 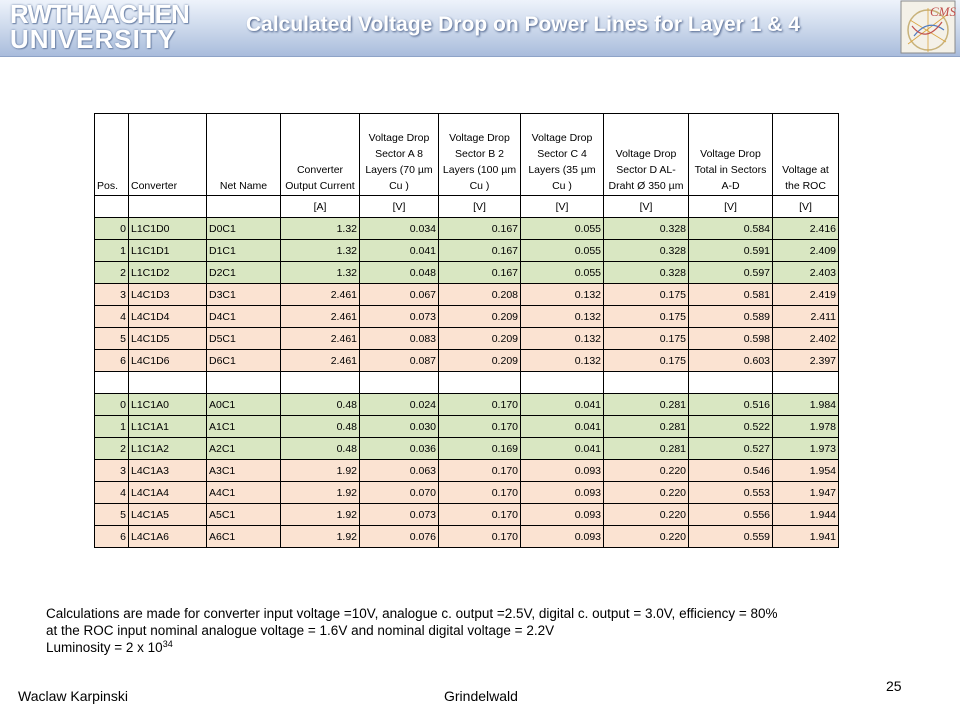 What do you see at coordinates (805, 360) in the screenshot?
I see `cell-roc-voltage: 2.397` at bounding box center [805, 360].